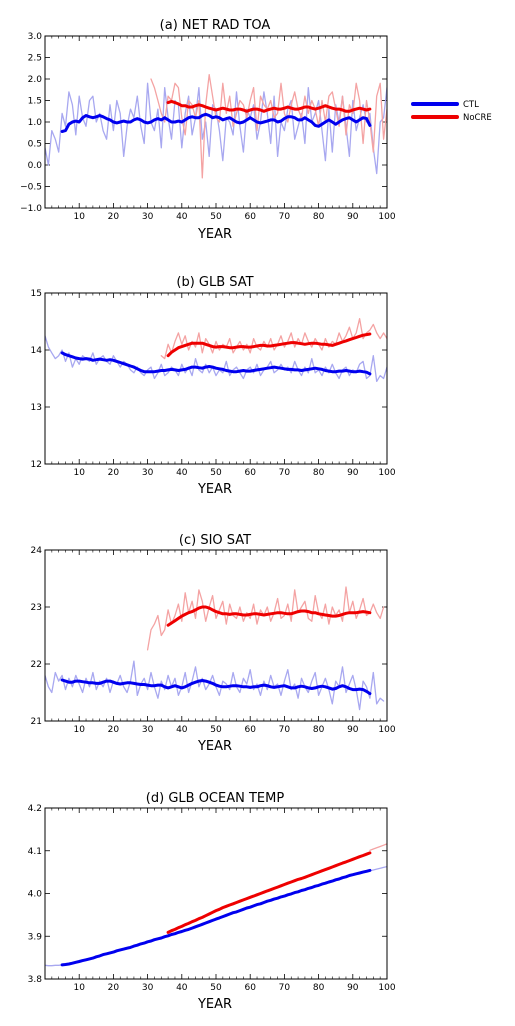 The height and width of the screenshot is (1026, 515). What do you see at coordinates (36, 408) in the screenshot?
I see `y-tick-label: 13` at bounding box center [36, 408].